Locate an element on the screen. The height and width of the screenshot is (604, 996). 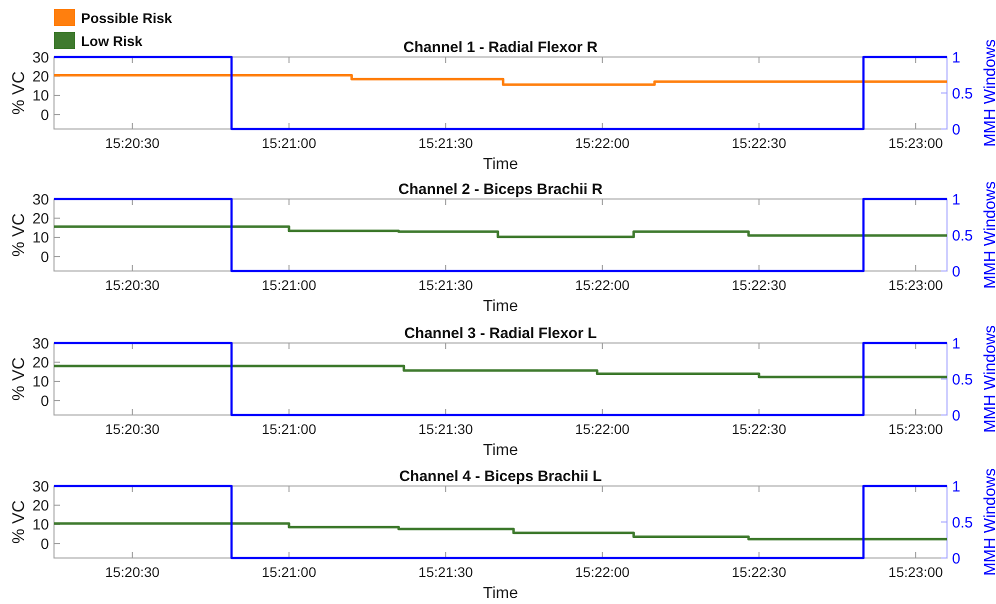
chart-title: Channel 2 - Biceps Brachii R is located at coordinates (500, 189).